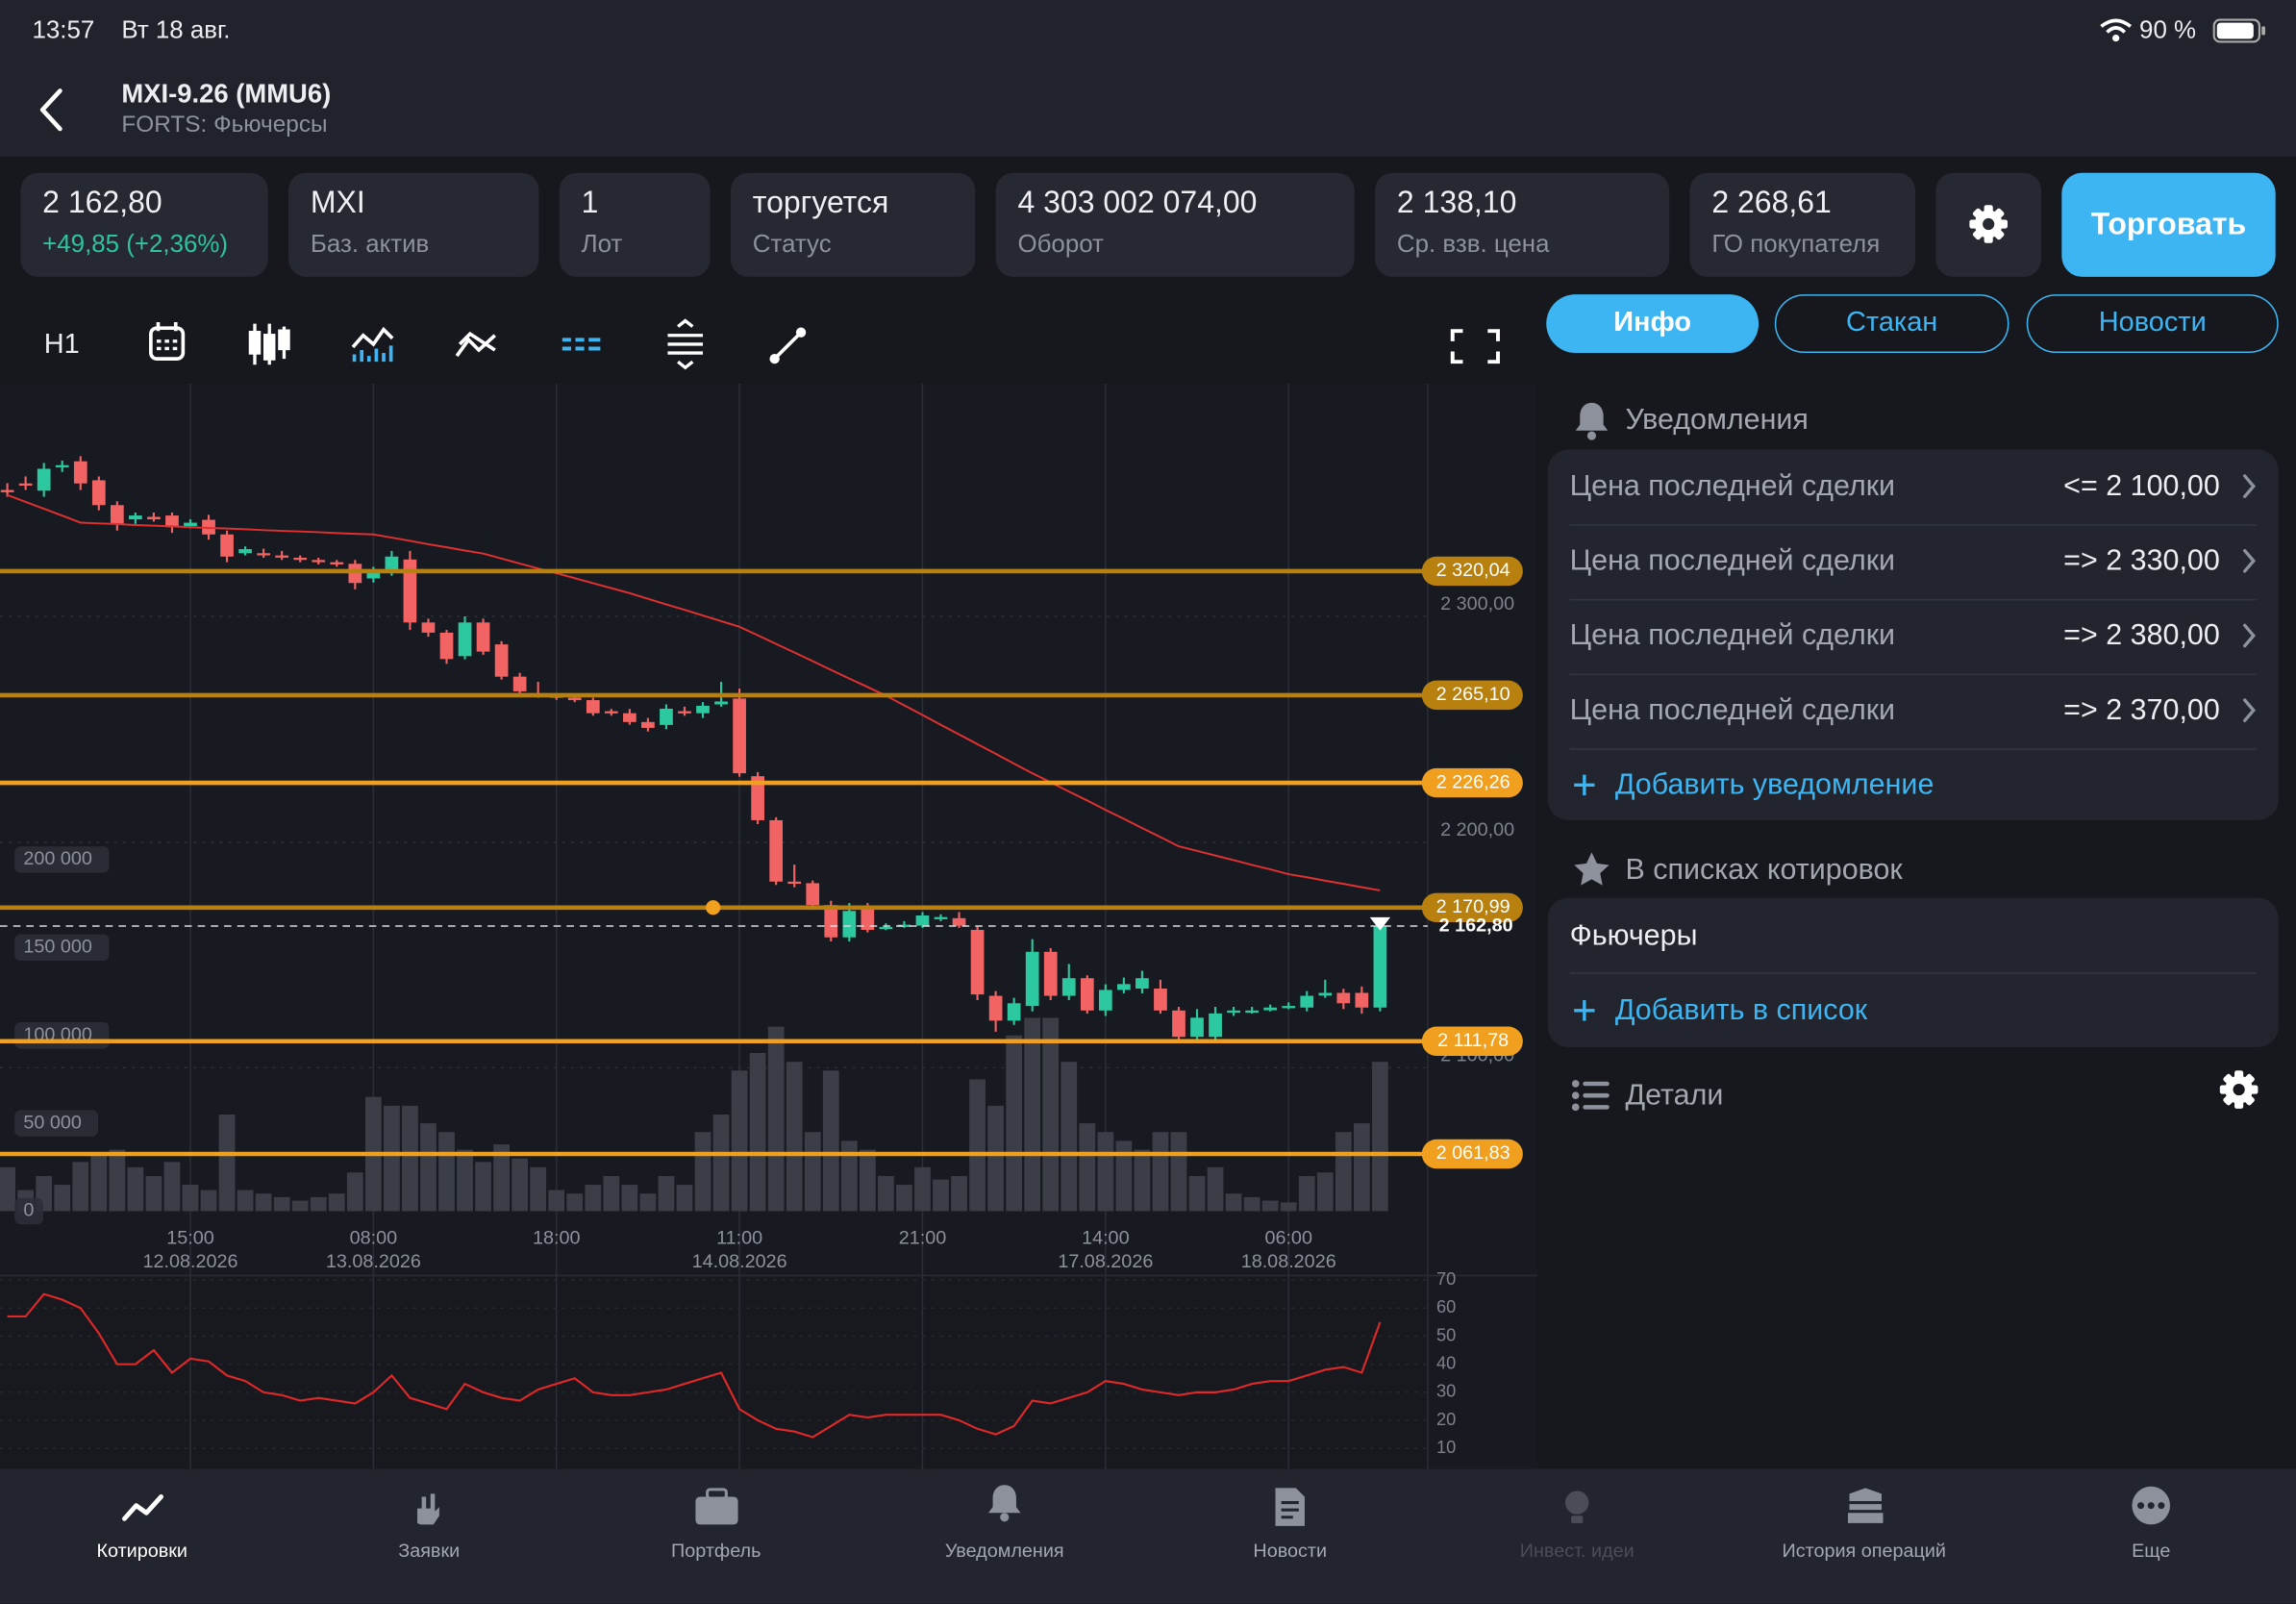 The height and width of the screenshot is (1604, 2296). What do you see at coordinates (2238, 1090) in the screenshot?
I see `details-settings` at bounding box center [2238, 1090].